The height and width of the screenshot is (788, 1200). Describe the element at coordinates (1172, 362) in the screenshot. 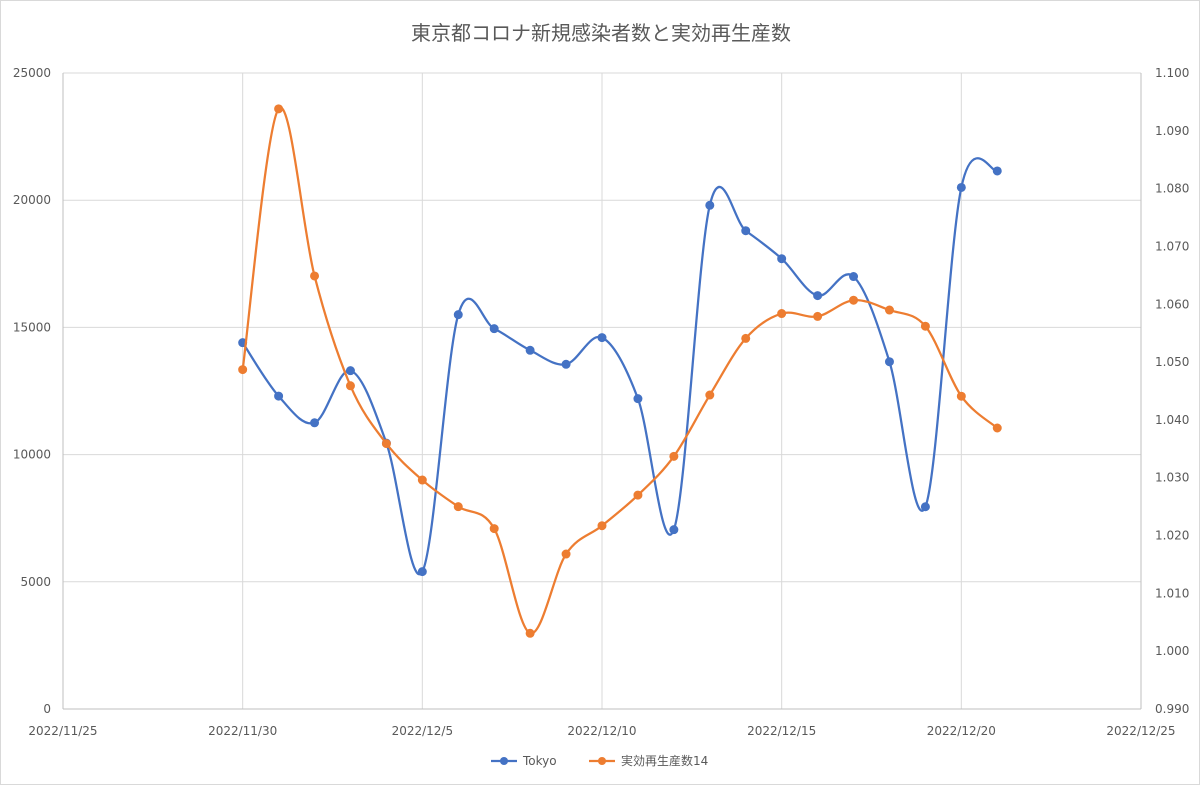

I see `y-right-tick-label: 1.050` at that location.